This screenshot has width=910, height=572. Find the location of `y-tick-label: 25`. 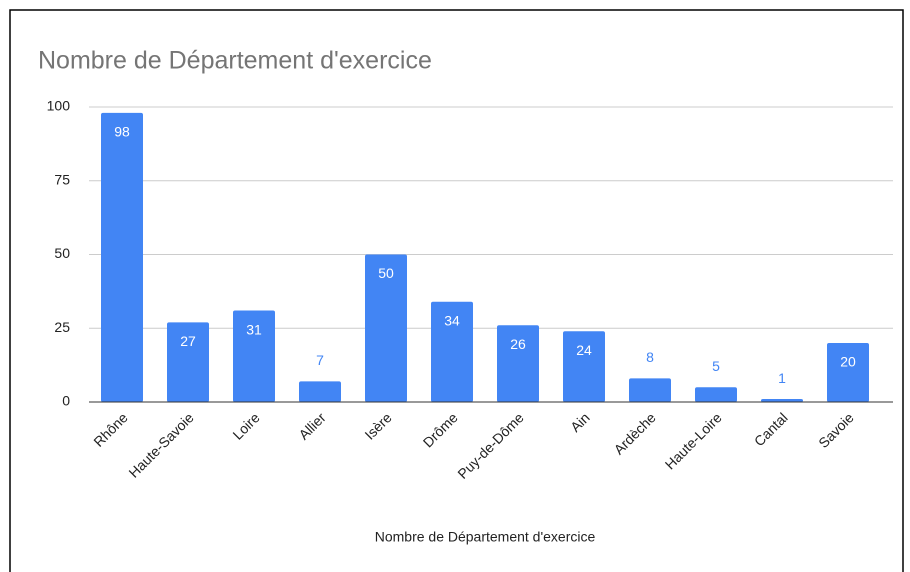

y-tick-label: 25 is located at coordinates (62, 327).